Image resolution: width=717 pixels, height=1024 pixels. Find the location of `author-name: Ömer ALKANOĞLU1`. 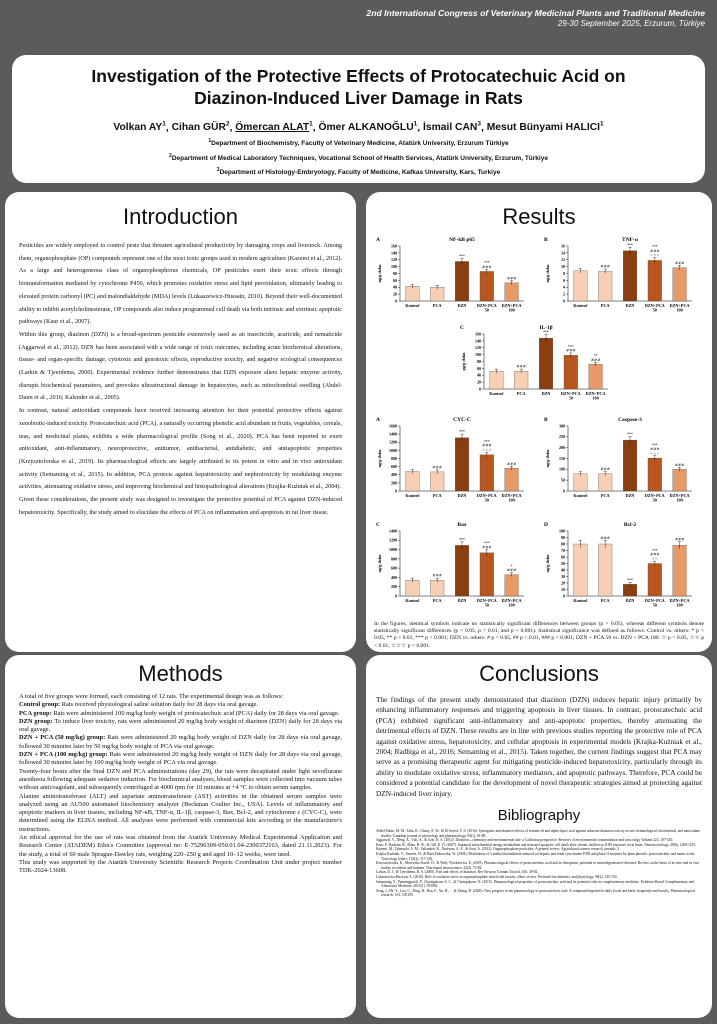

author-name: Ömer ALKANOĞLU1 is located at coordinates (368, 127).